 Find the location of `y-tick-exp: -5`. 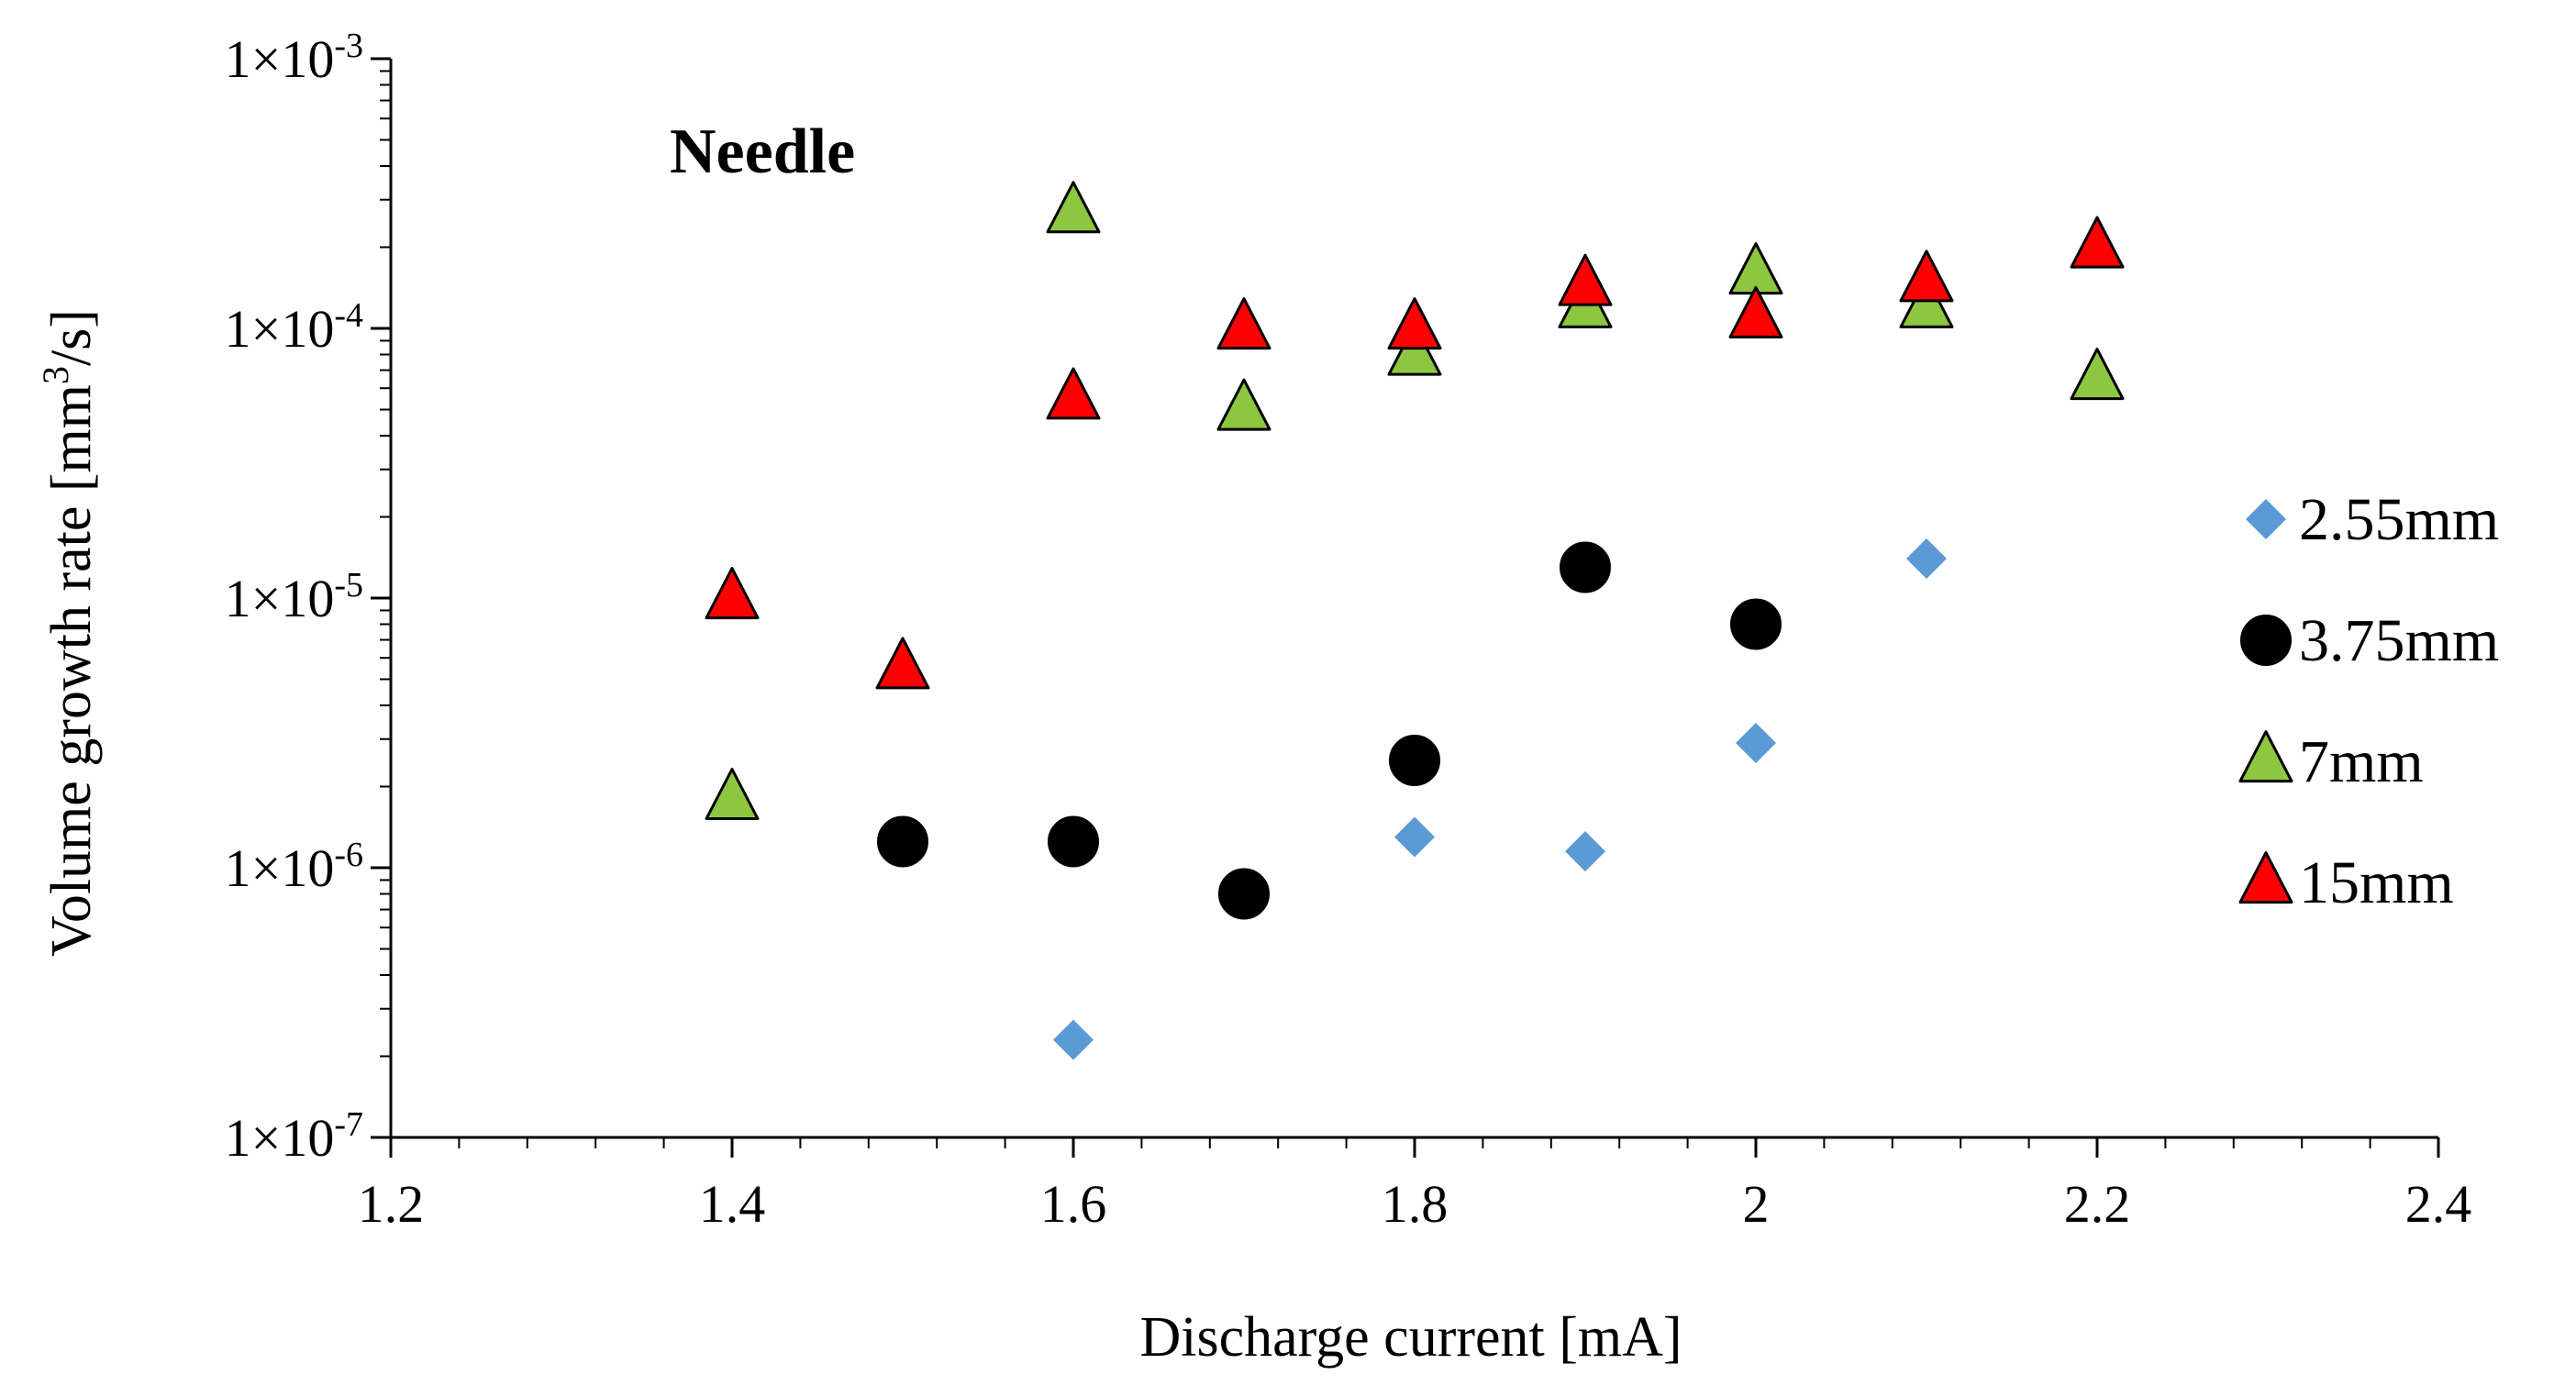

y-tick-exp: -5 is located at coordinates (348, 585).